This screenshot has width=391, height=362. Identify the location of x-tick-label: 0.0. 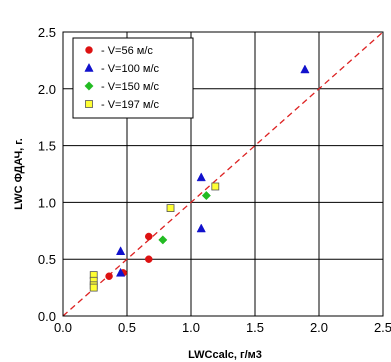
(63, 327).